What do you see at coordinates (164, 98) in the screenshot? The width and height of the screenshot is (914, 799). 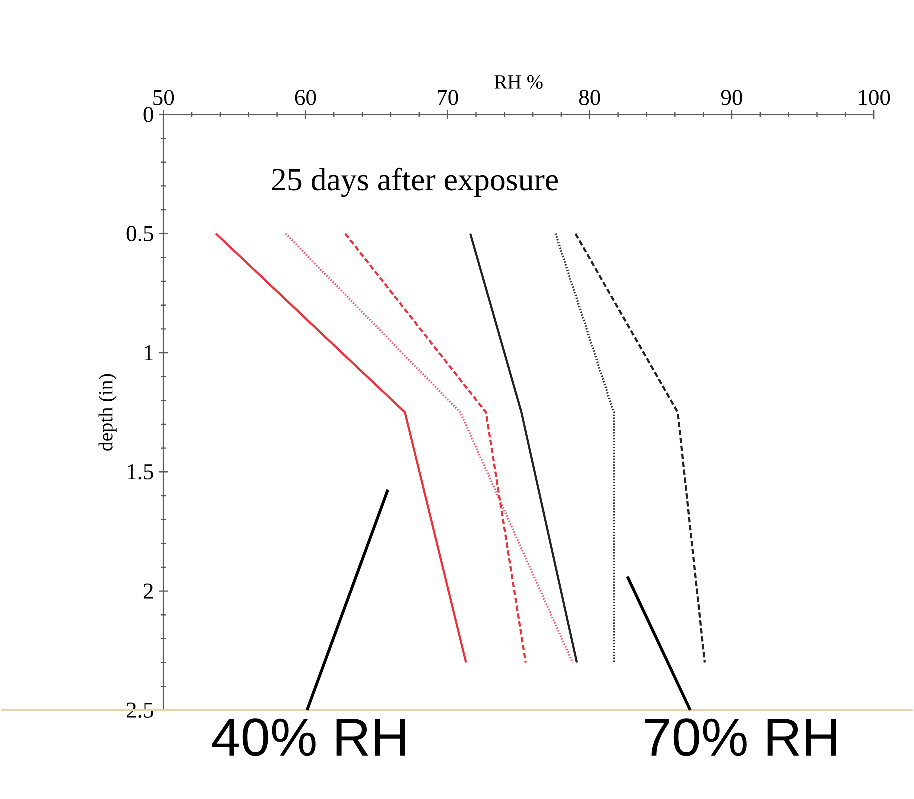 I see `x-tick-label: 50` at bounding box center [164, 98].